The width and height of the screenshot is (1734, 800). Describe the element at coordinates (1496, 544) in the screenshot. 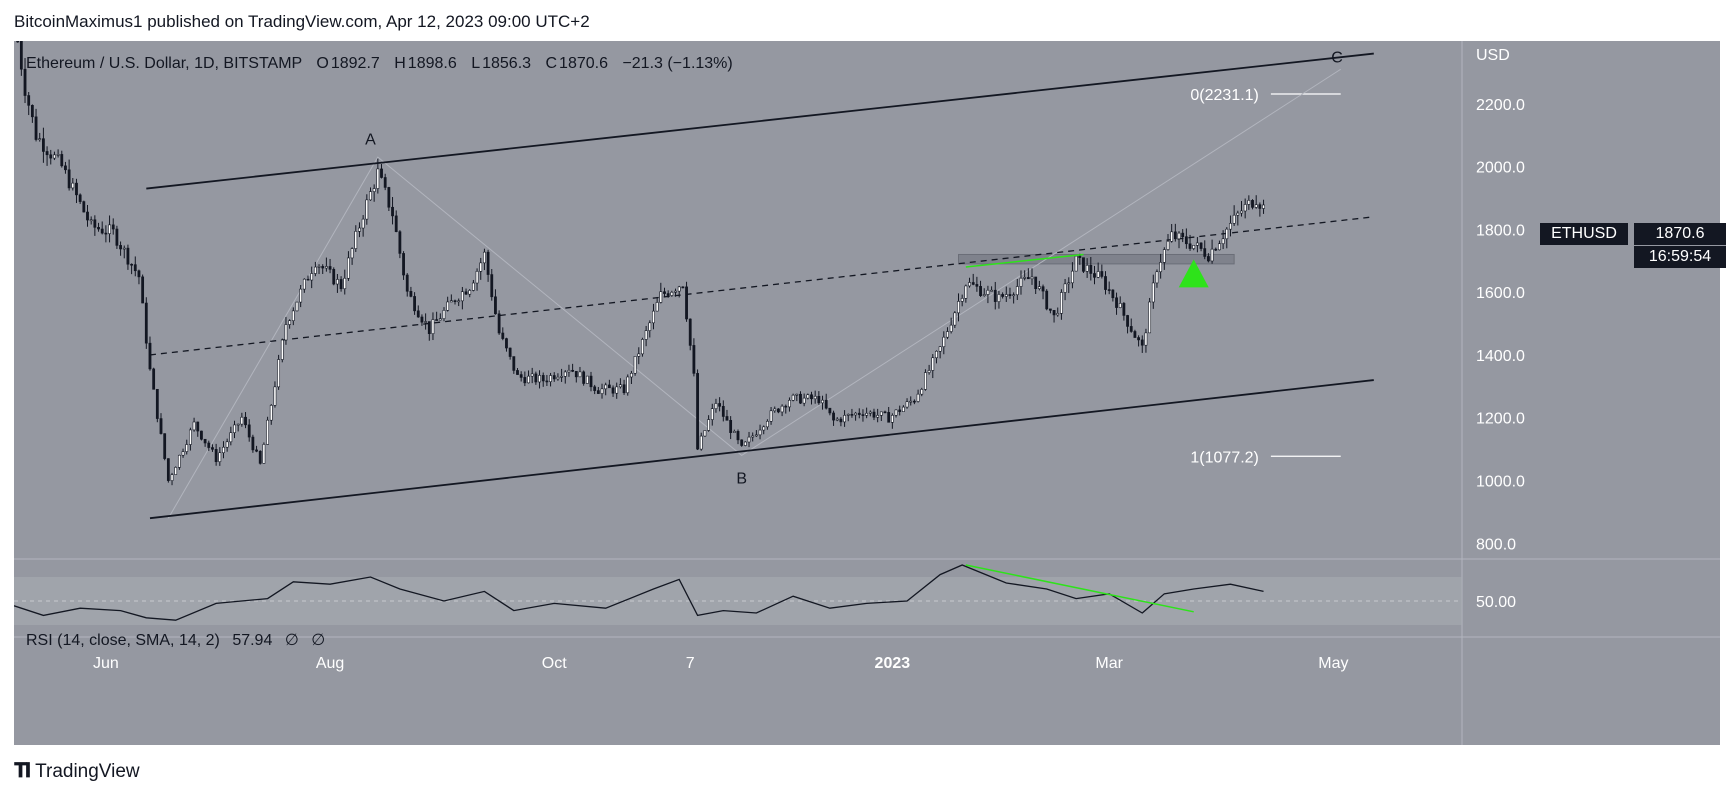

I see `price-tick-label: 800.0` at that location.